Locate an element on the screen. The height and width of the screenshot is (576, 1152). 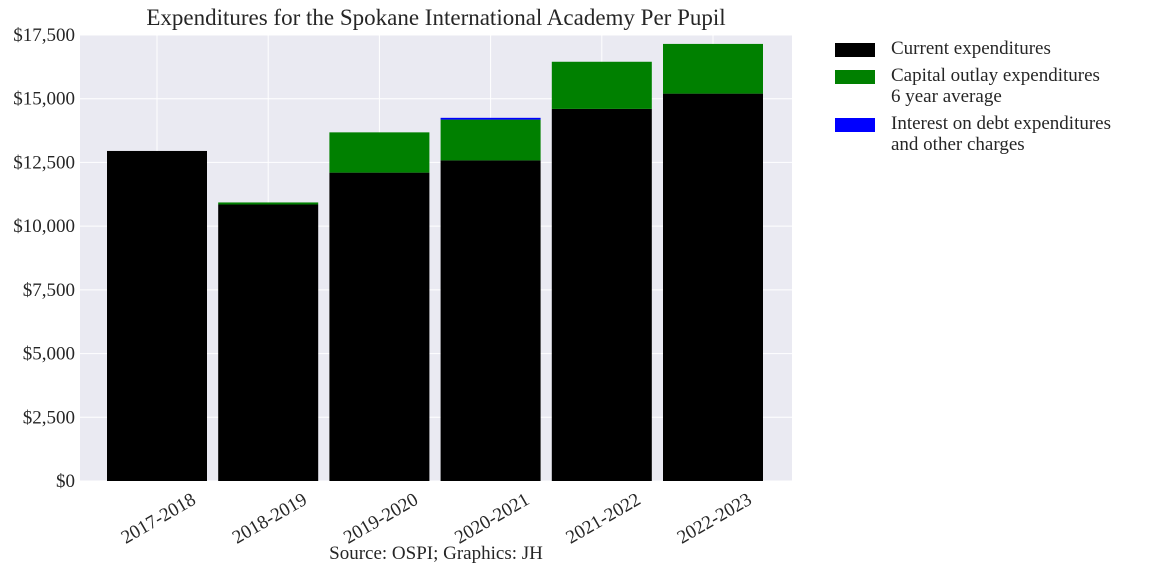
x-tick-label: 2019-2020 is located at coordinates (381, 518).